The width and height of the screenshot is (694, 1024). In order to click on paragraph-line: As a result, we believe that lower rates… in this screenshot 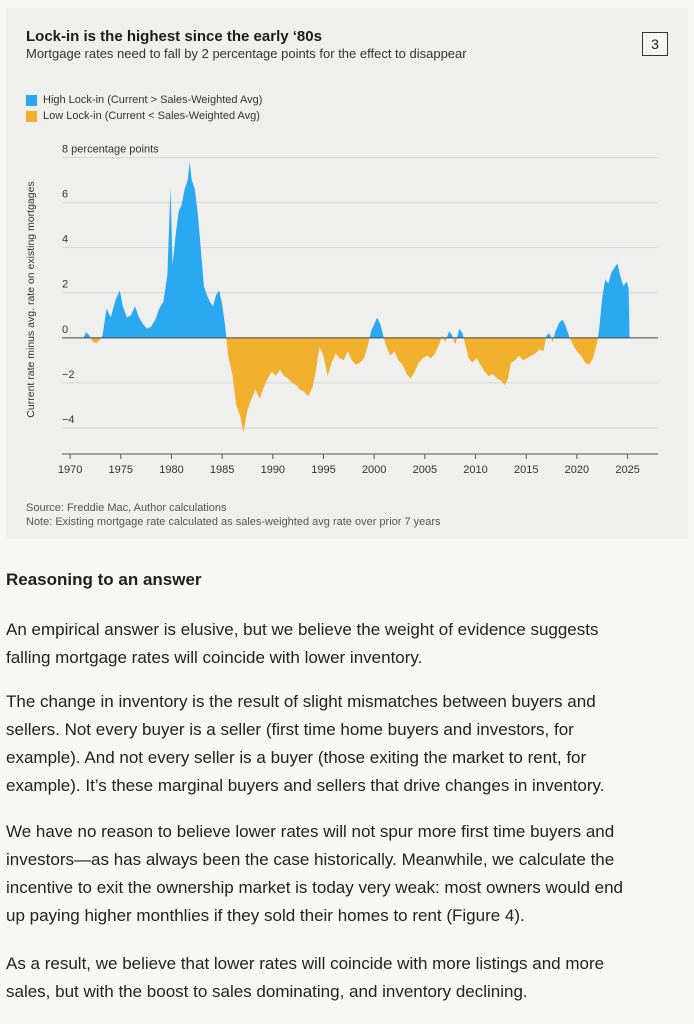, I will do `click(305, 963)`.